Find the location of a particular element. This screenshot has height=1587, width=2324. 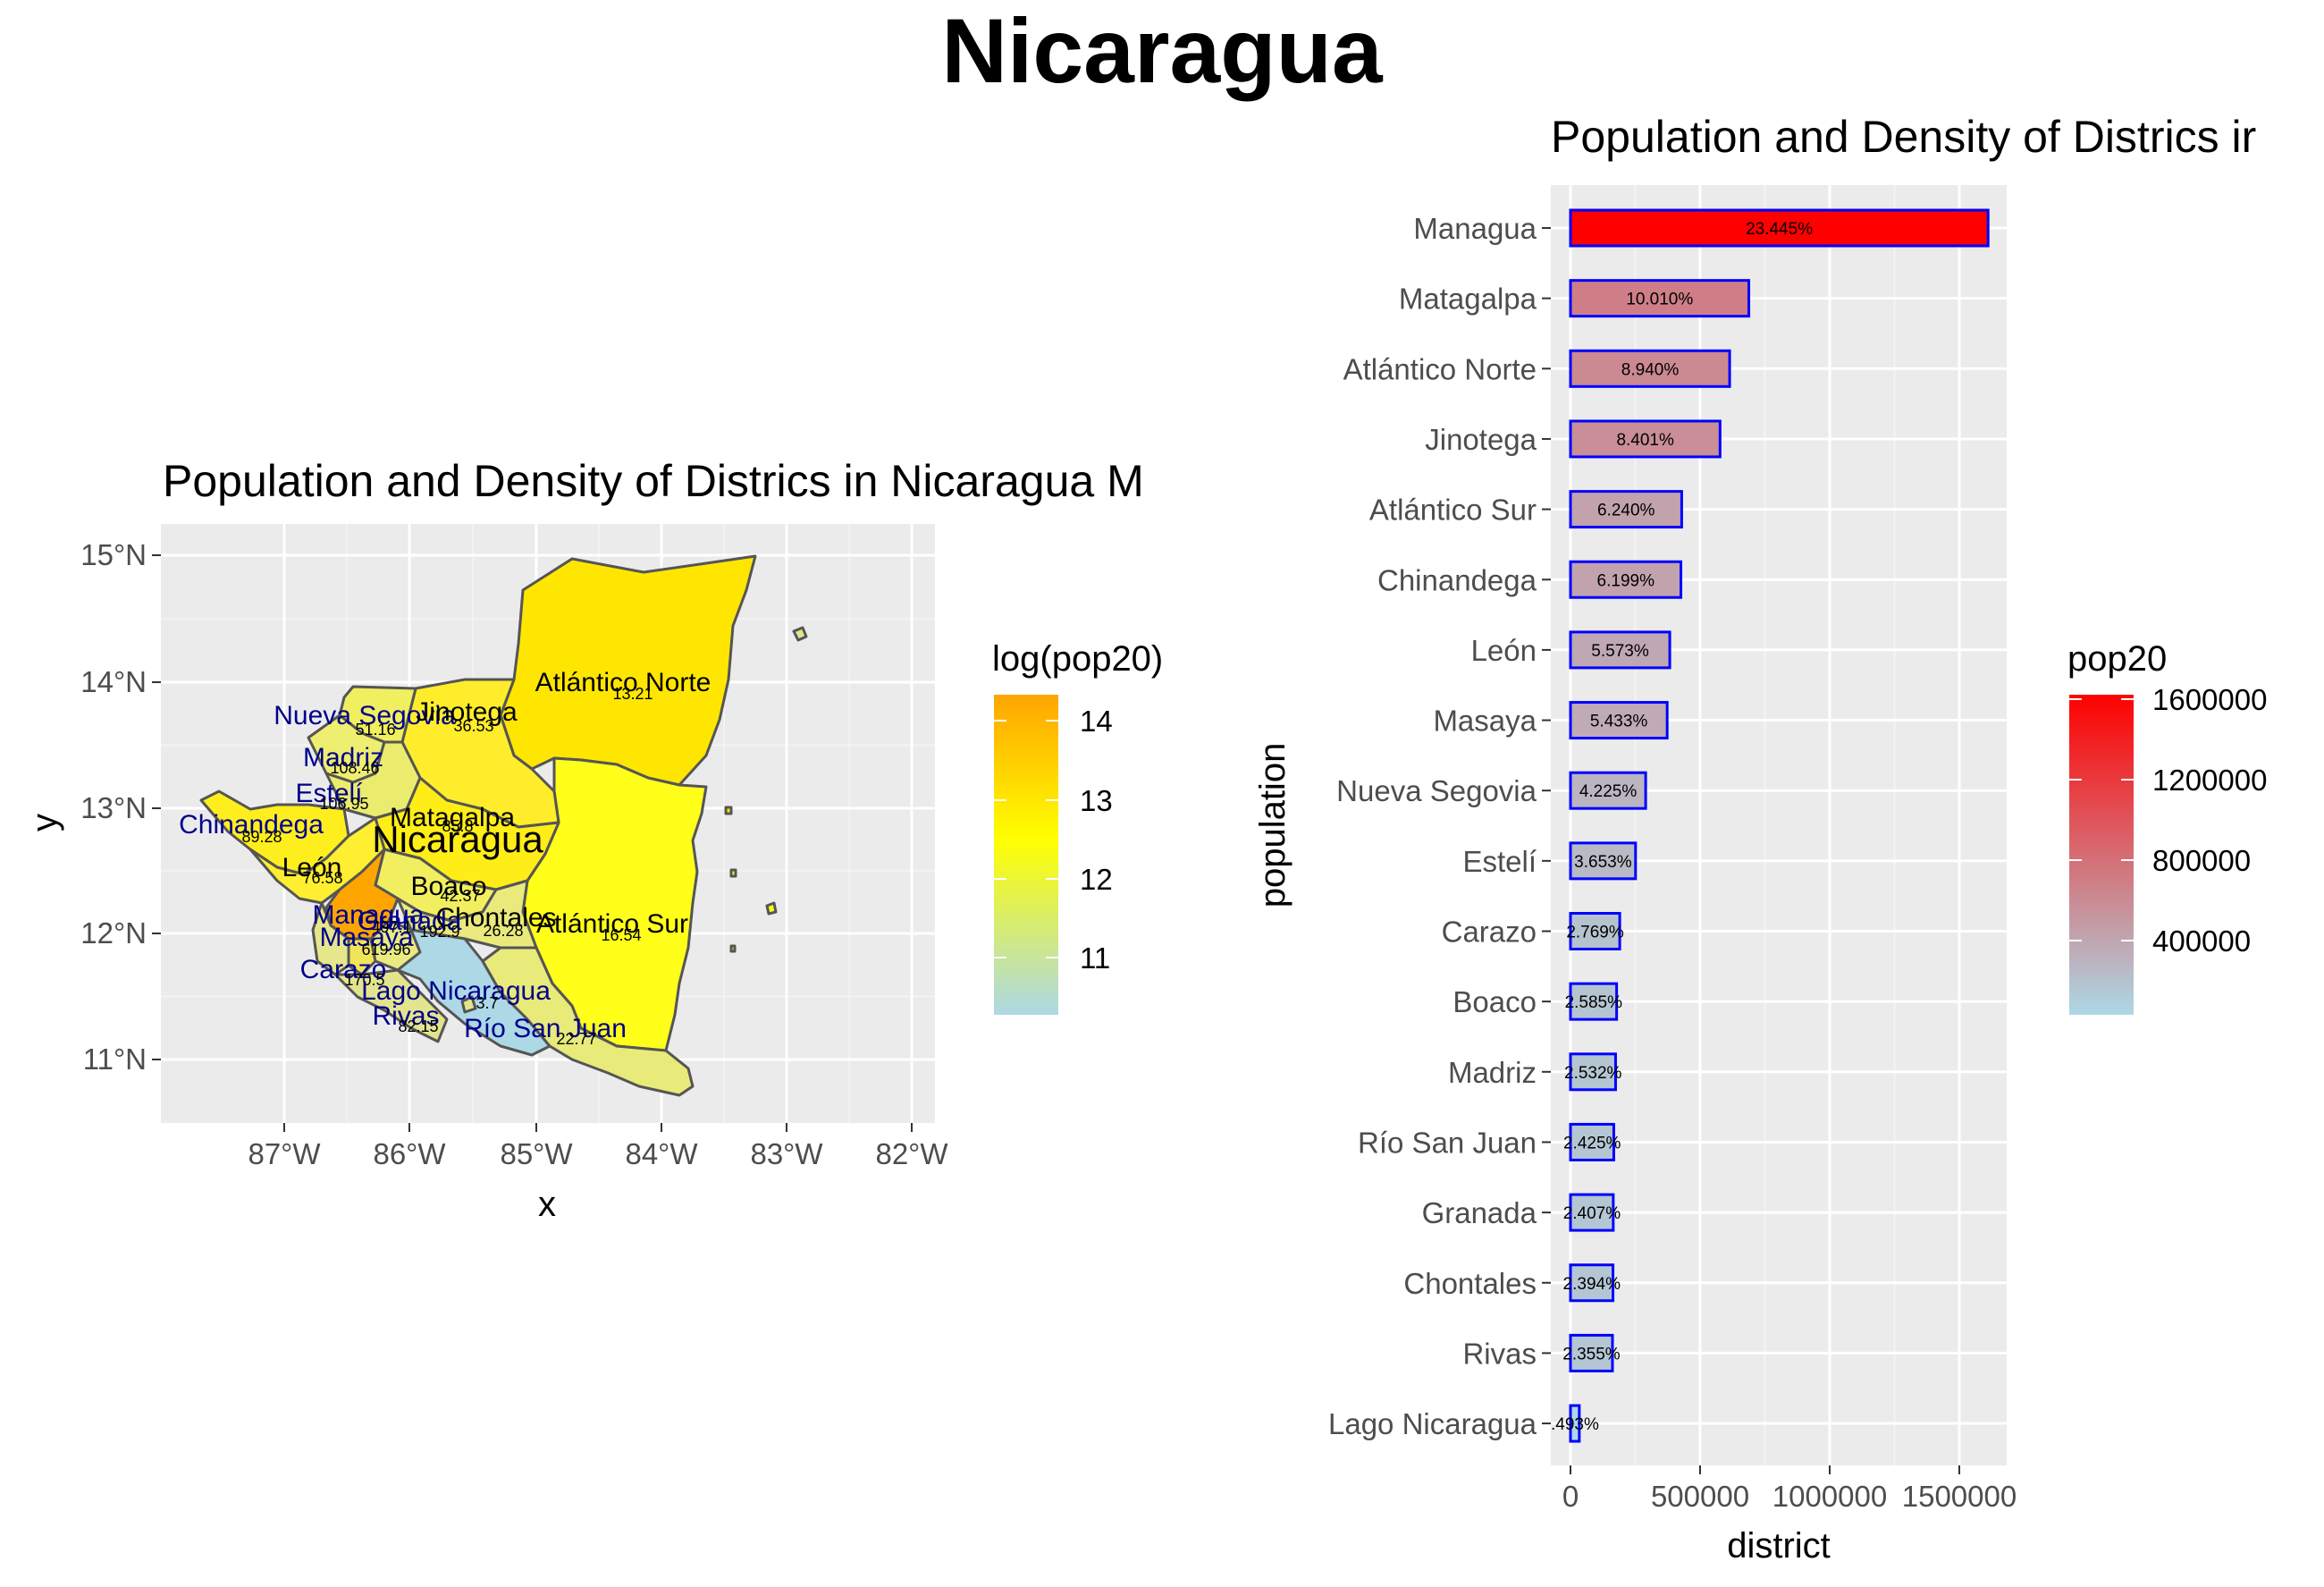

map-x-tick-label: 83°W is located at coordinates (786, 1153).